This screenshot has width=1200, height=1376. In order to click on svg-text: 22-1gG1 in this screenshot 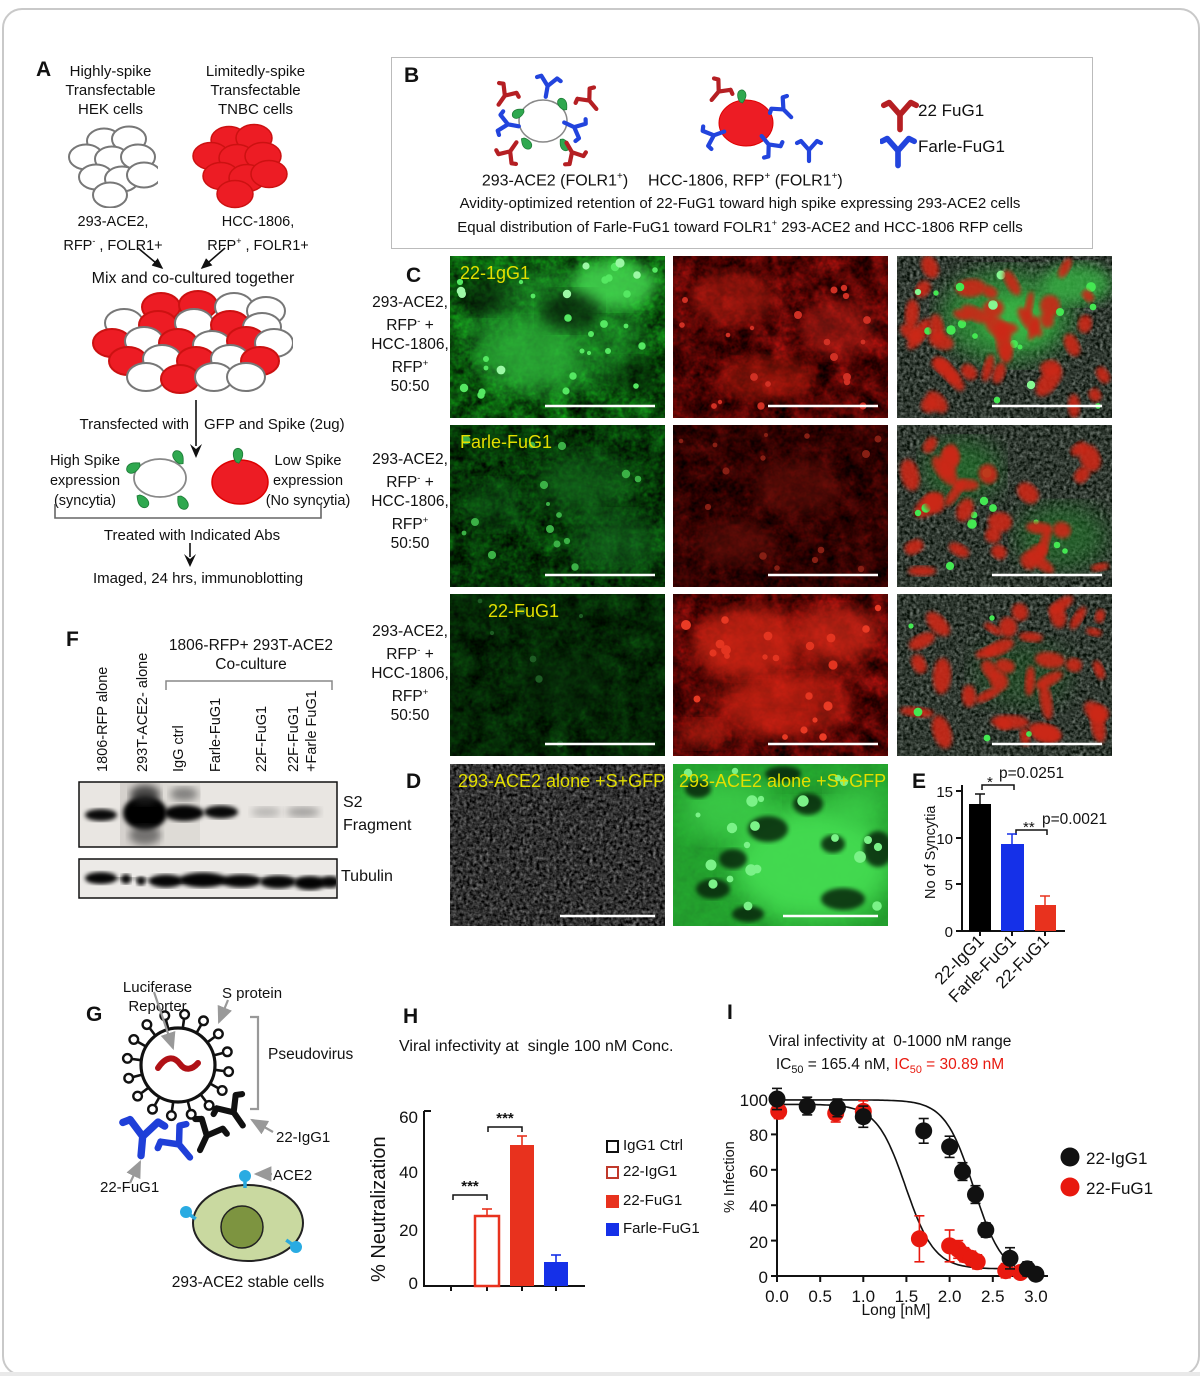, I will do `click(495, 273)`.